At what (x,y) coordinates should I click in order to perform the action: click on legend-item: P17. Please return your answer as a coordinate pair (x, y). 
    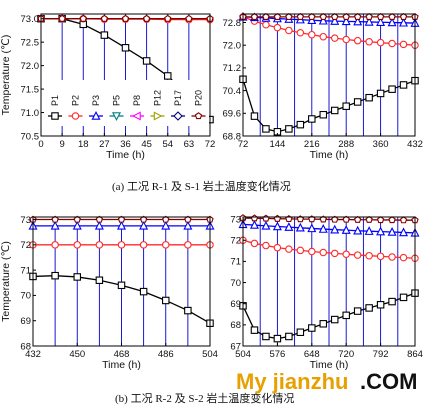
    Looking at the image, I should click on (178, 105).